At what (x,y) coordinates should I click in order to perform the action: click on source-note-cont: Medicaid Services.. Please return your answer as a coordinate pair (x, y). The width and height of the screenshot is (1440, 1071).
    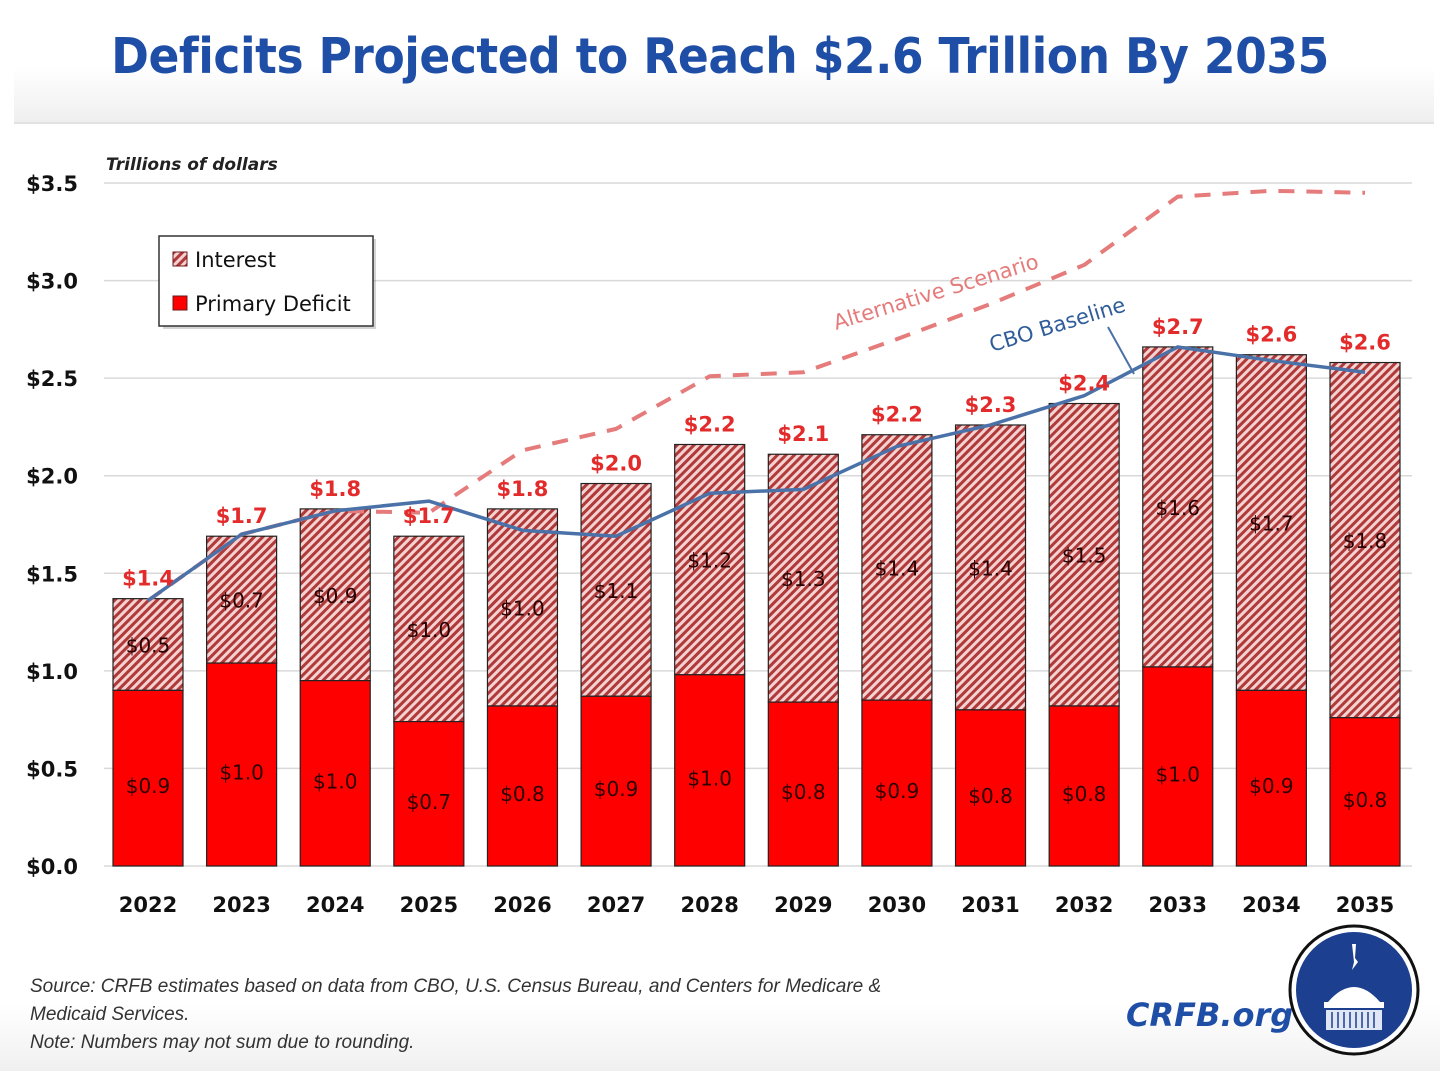
    Looking at the image, I should click on (110, 1014).